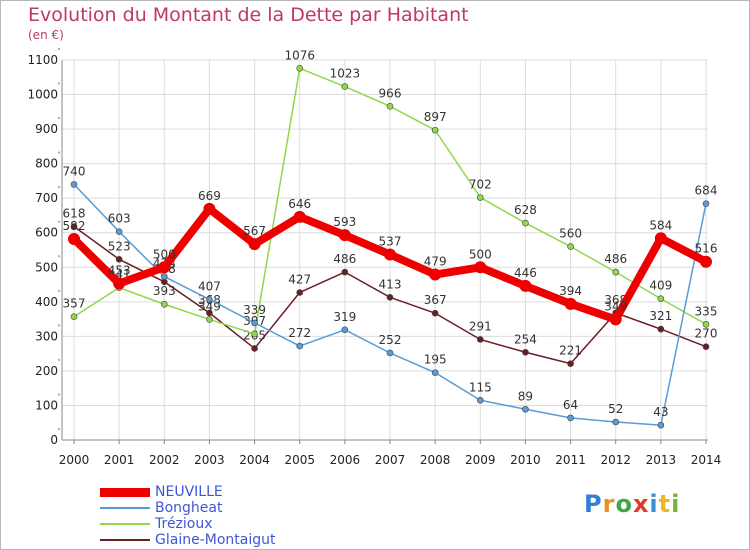  I want to click on data-label-neuville: 453, so click(119, 271).